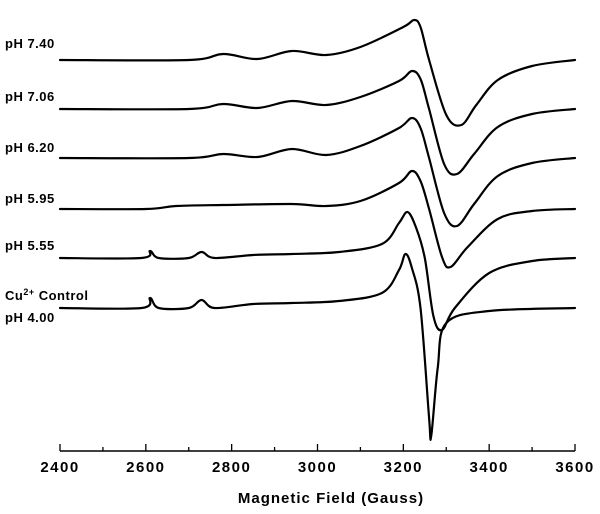  Describe the element at coordinates (488, 467) in the screenshot. I see `x-tick-label-3400: 3400` at that location.